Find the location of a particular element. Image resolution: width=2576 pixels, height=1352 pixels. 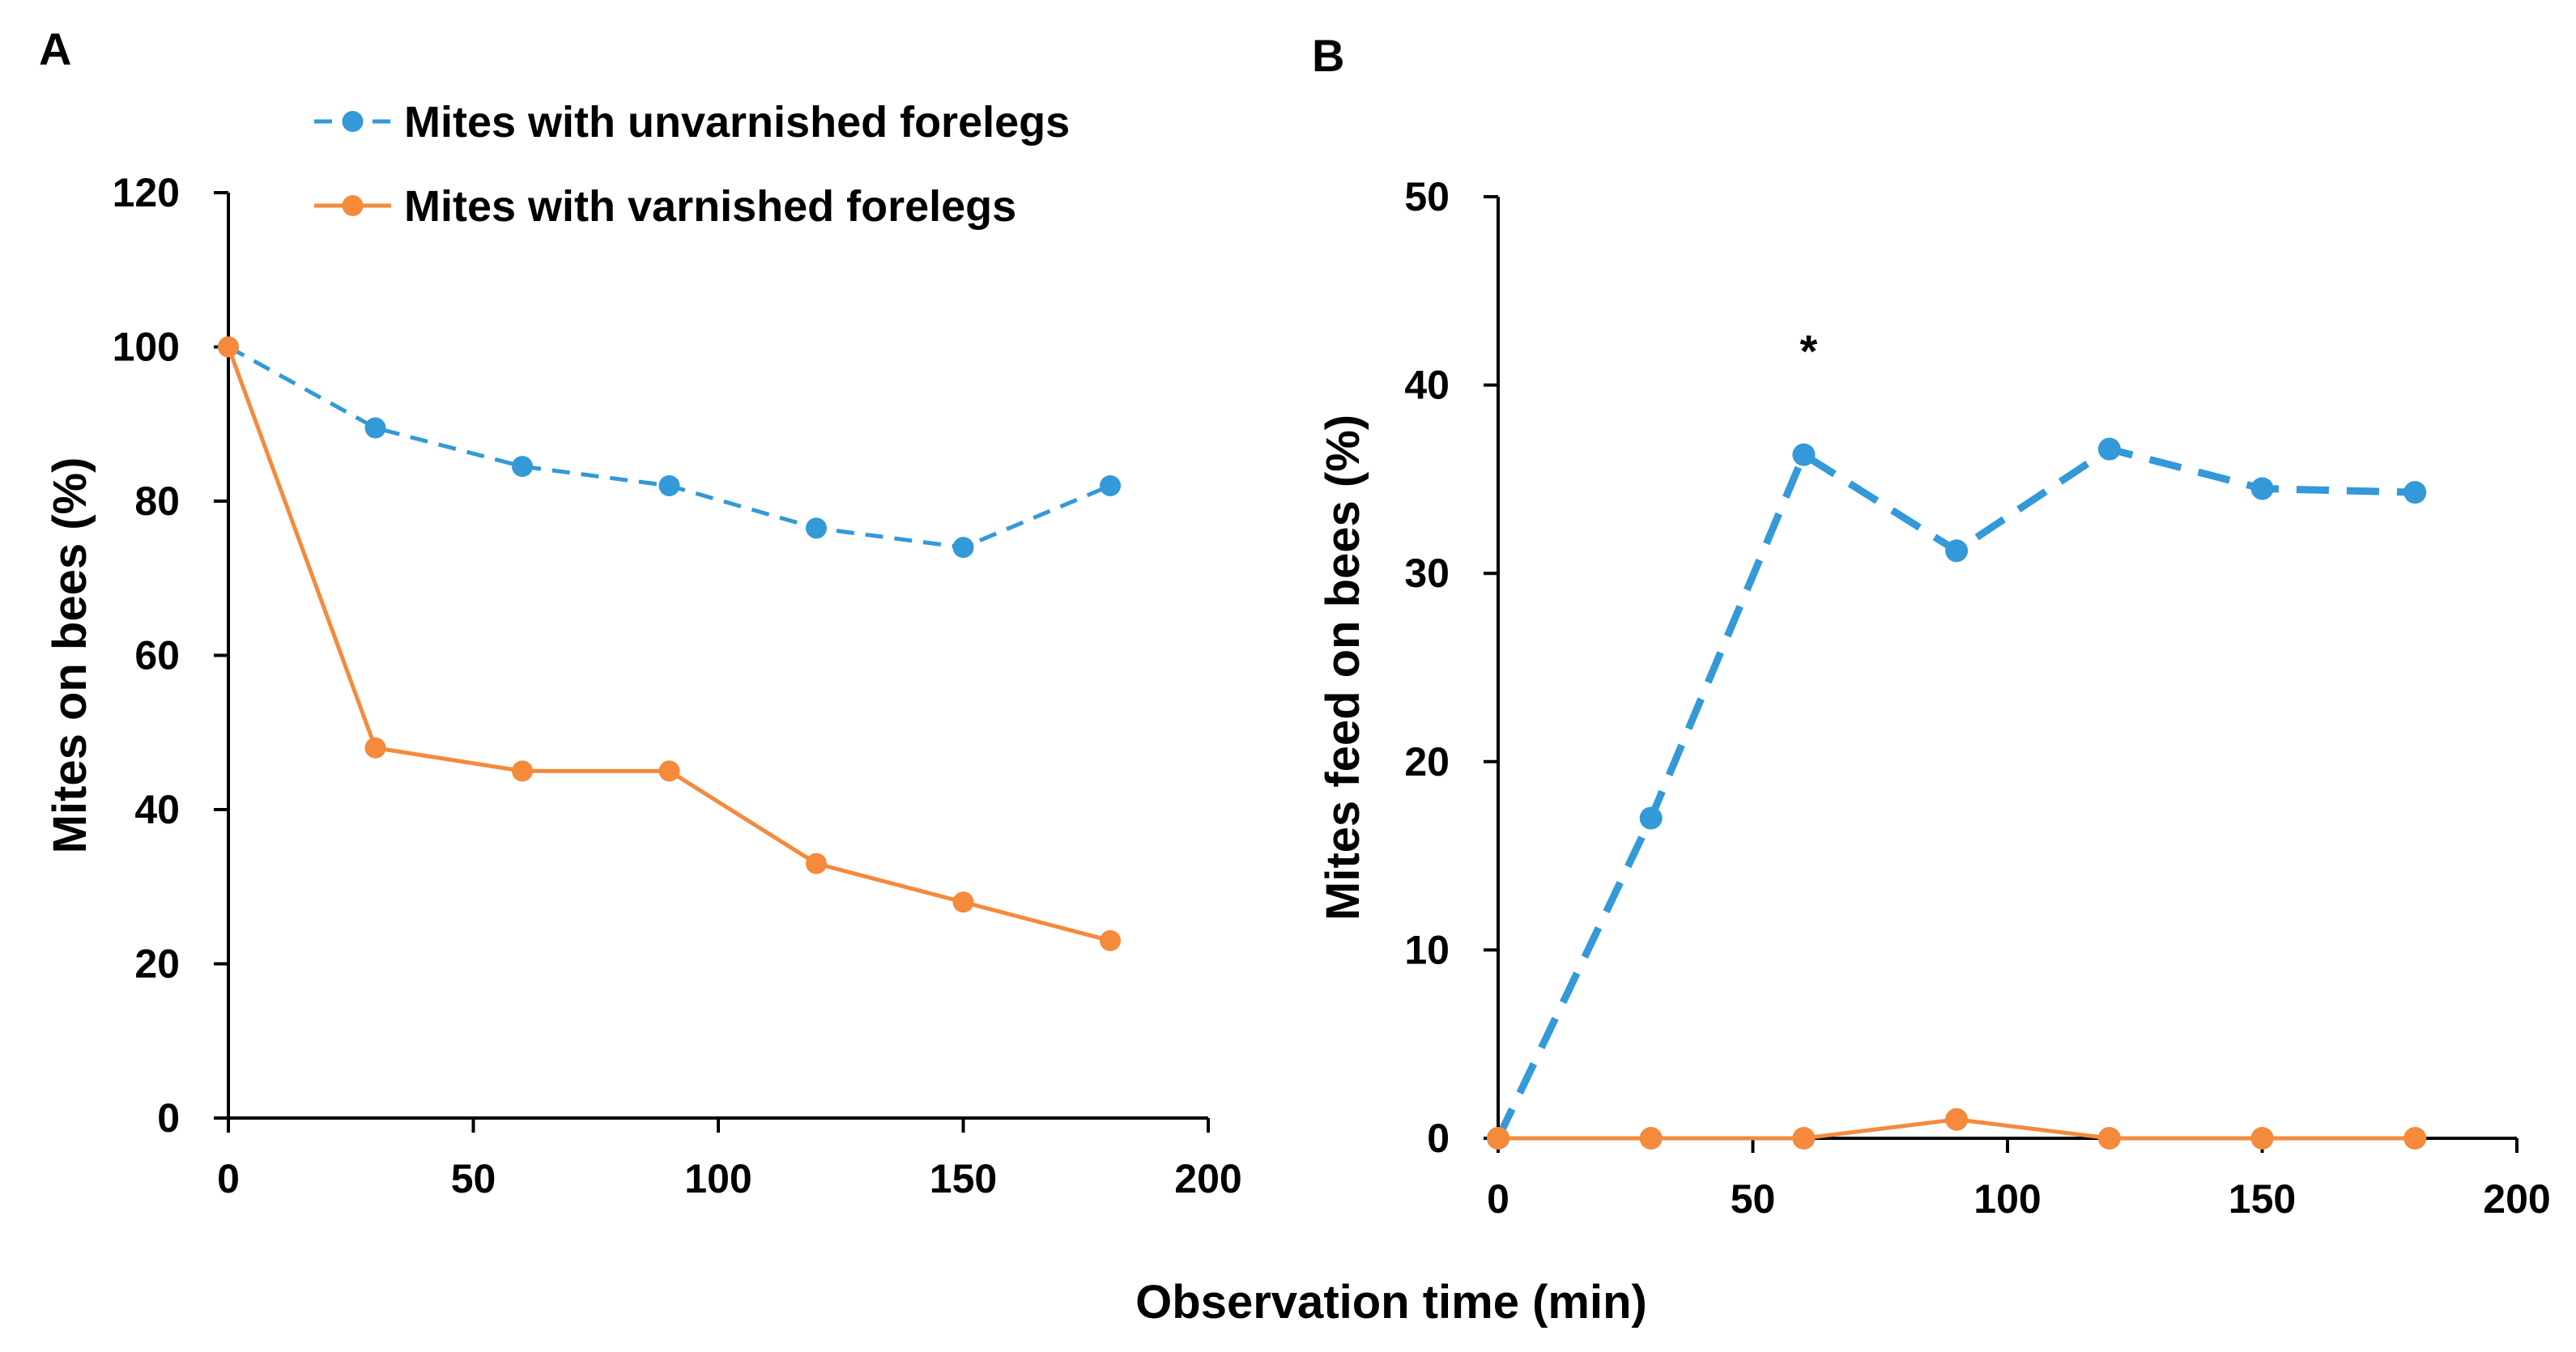

panel-label: A is located at coordinates (55, 48).